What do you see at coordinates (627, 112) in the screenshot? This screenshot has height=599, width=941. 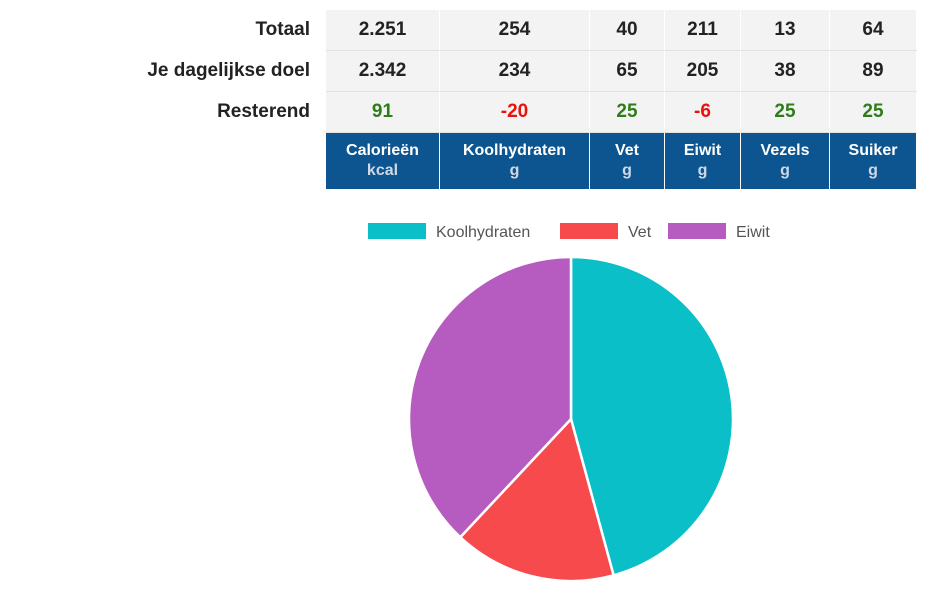 I see `cell-resterend-vet: 25` at bounding box center [627, 112].